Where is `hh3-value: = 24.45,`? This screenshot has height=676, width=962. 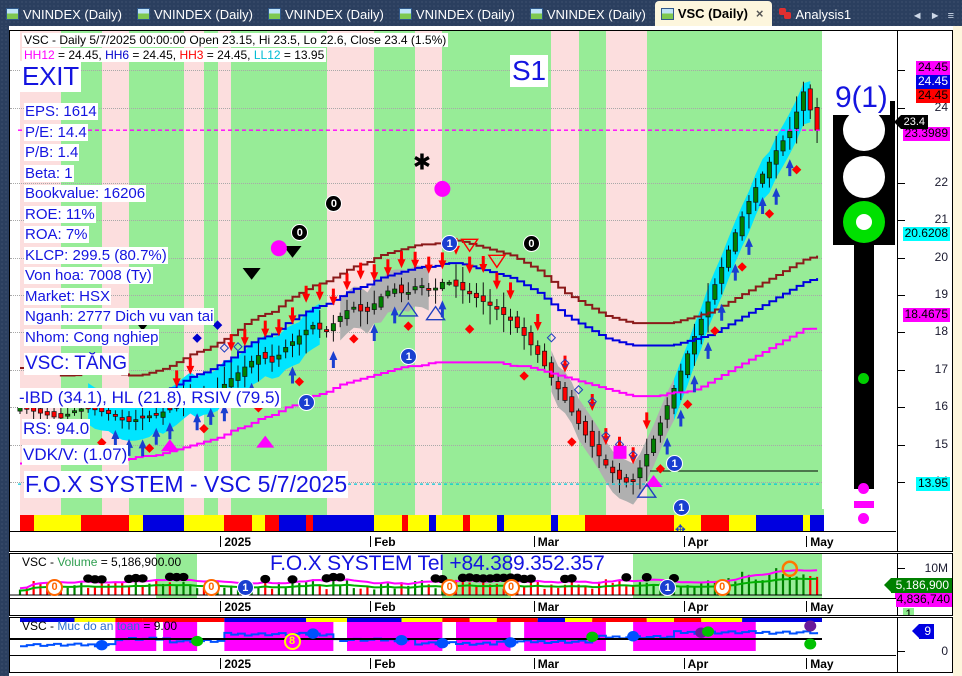 hh3-value: = 24.45, is located at coordinates (228, 55).